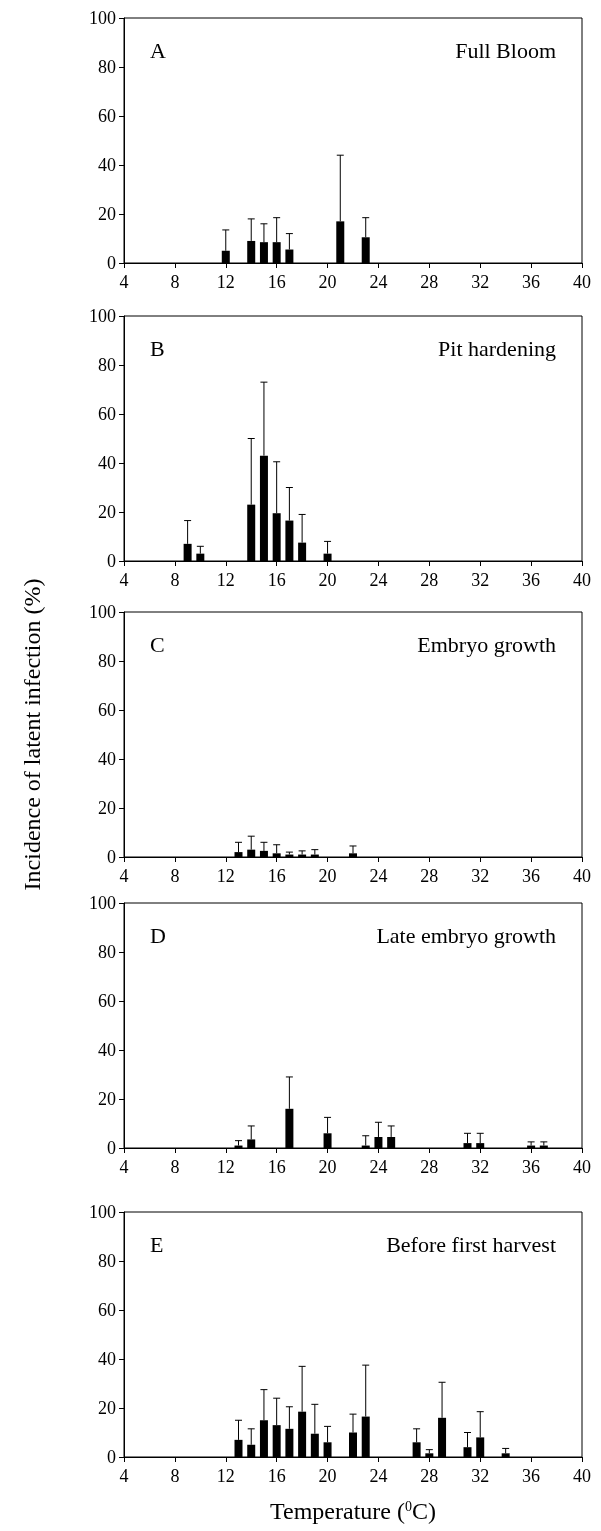  What do you see at coordinates (505, 50) in the screenshot?
I see `text: Full Bloom` at bounding box center [505, 50].